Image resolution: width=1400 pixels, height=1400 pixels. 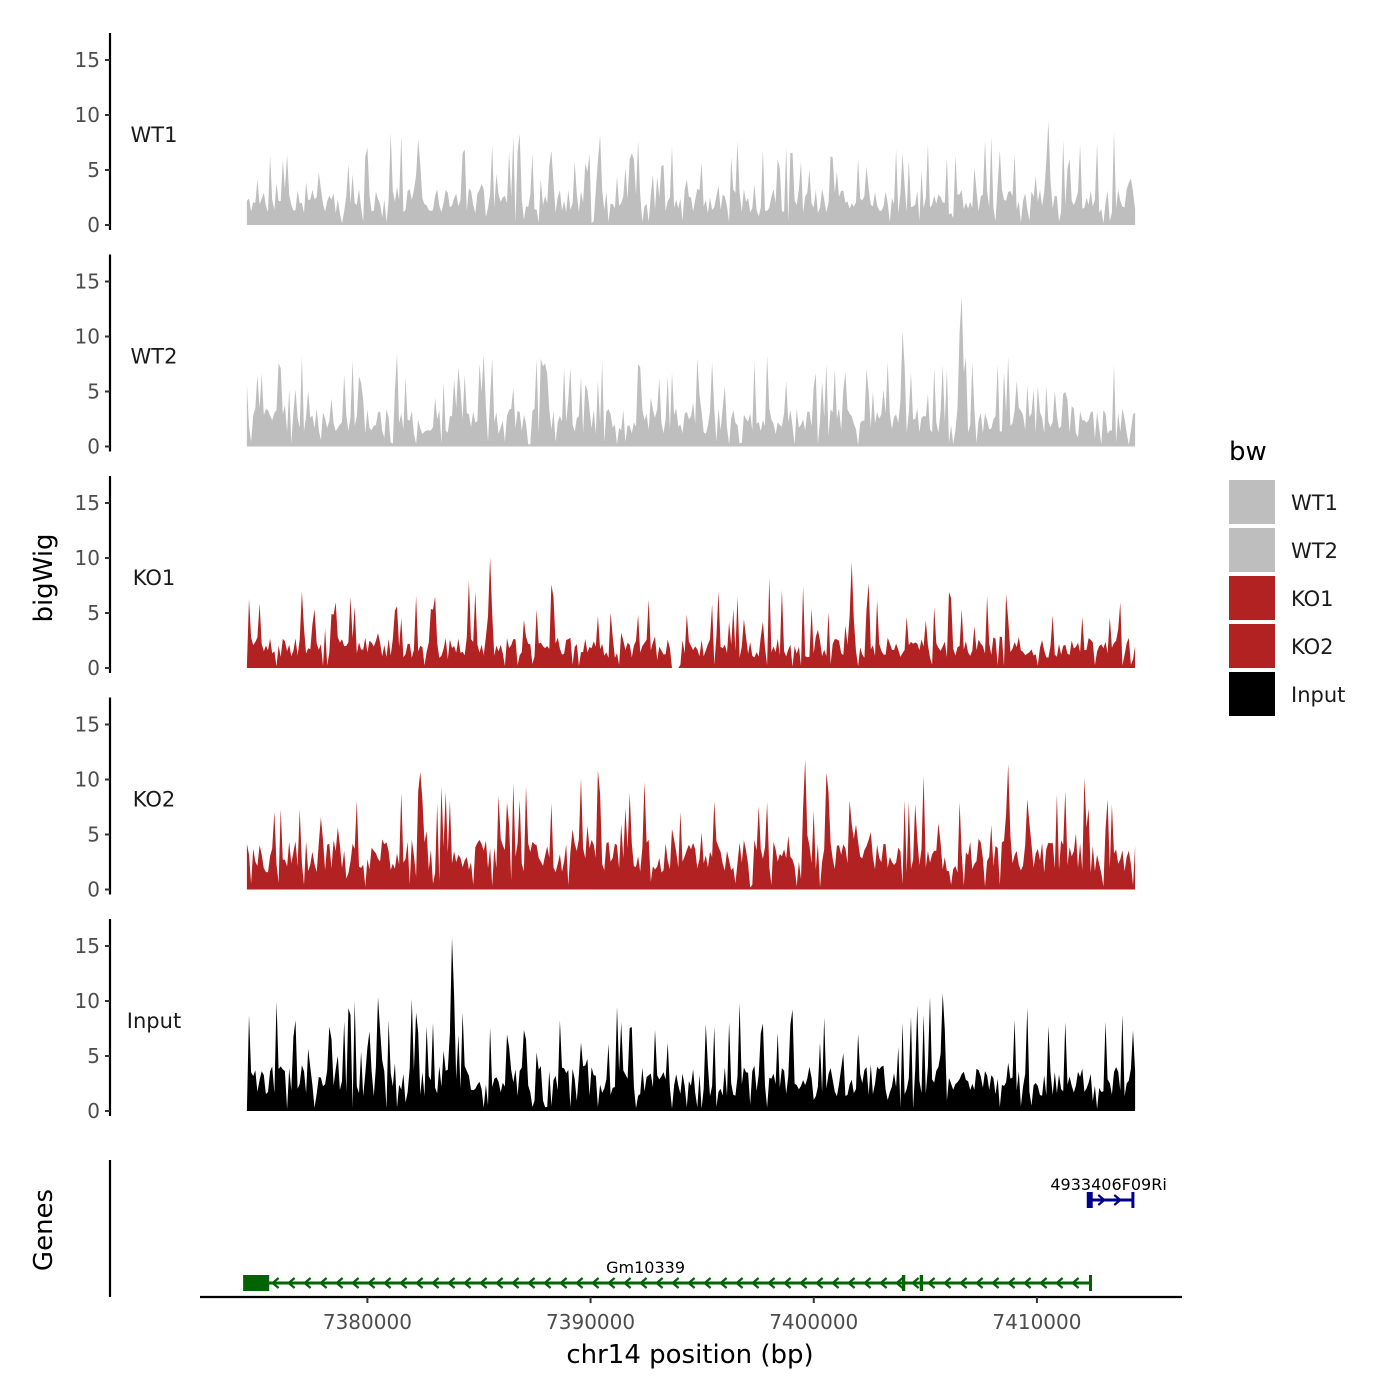 I want to click on gene-gm10339: Gm10339, so click(x=667, y=1274).